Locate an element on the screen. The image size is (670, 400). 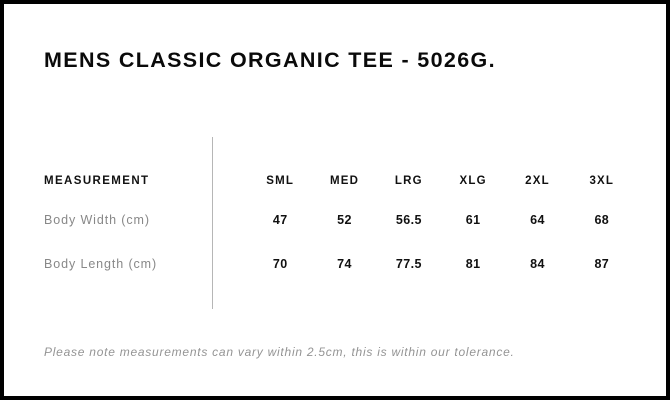
row-label-body-width: Body Width (cm) is located at coordinates (97, 220).